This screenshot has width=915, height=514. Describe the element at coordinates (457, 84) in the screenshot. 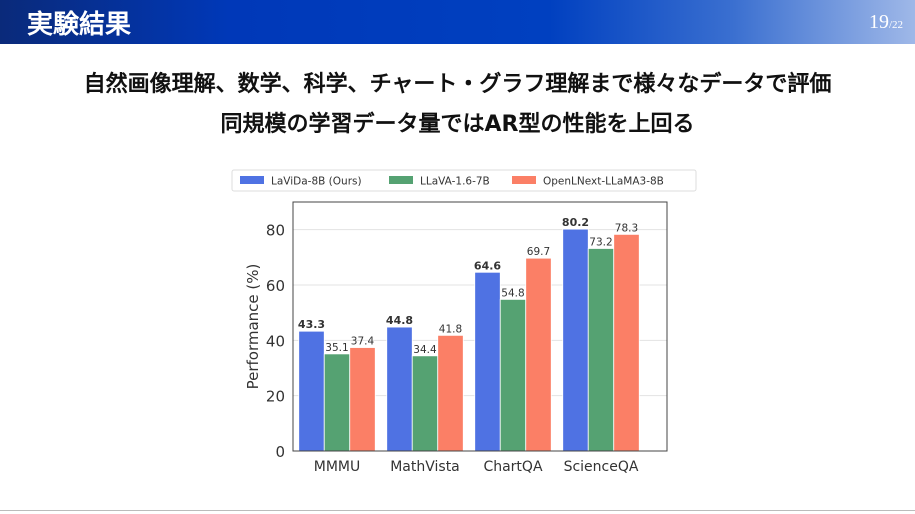

I see `subtitle-line-1: 自然画像理解、数学、科学、チャート・グラフ理解まで様々なデータで評価` at that location.